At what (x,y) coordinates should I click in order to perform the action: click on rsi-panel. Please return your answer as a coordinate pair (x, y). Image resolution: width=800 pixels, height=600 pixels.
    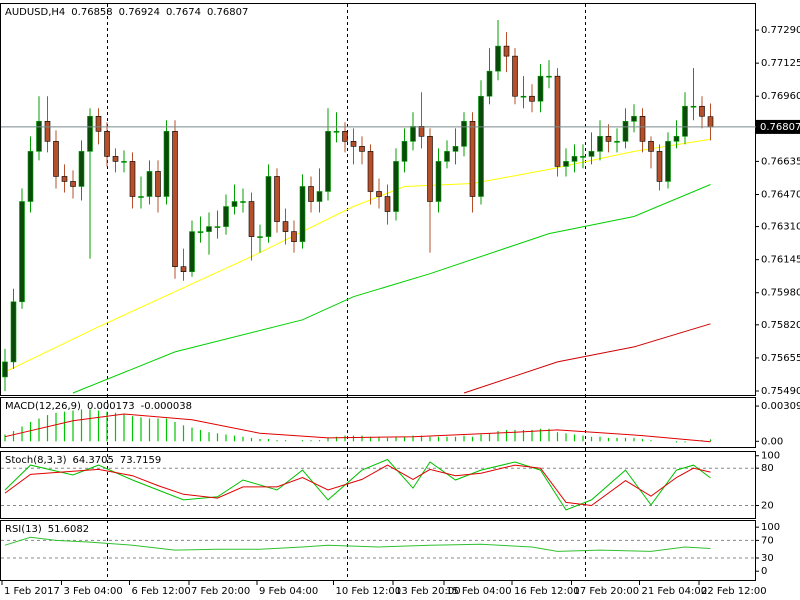
    Looking at the image, I should click on (378, 550).